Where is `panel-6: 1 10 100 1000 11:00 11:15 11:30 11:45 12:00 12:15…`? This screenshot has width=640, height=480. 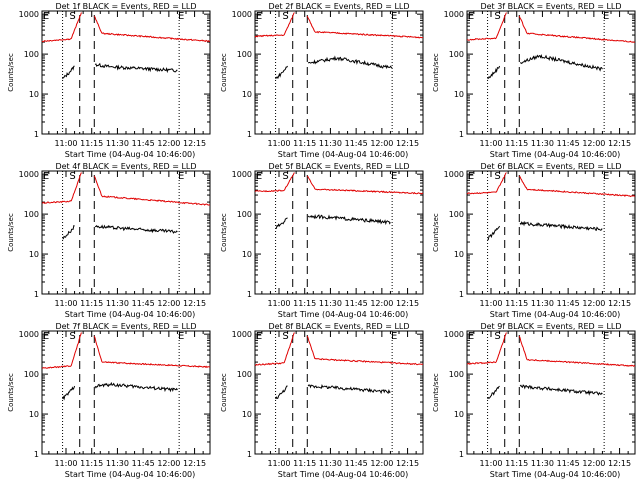
panel-6: 1 10 100 1000 11:00 11:15 11:30 11:45 12:00 12:15… is located at coordinates (534, 240).